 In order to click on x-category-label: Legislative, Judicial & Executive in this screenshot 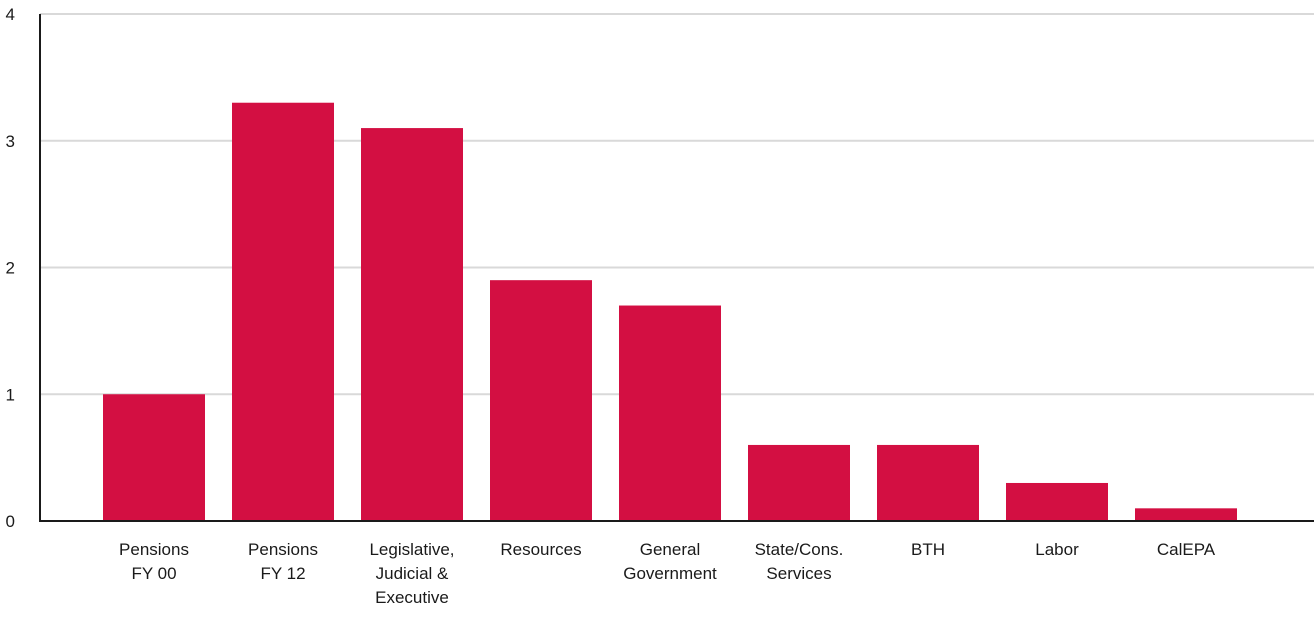, I will do `click(411, 573)`.